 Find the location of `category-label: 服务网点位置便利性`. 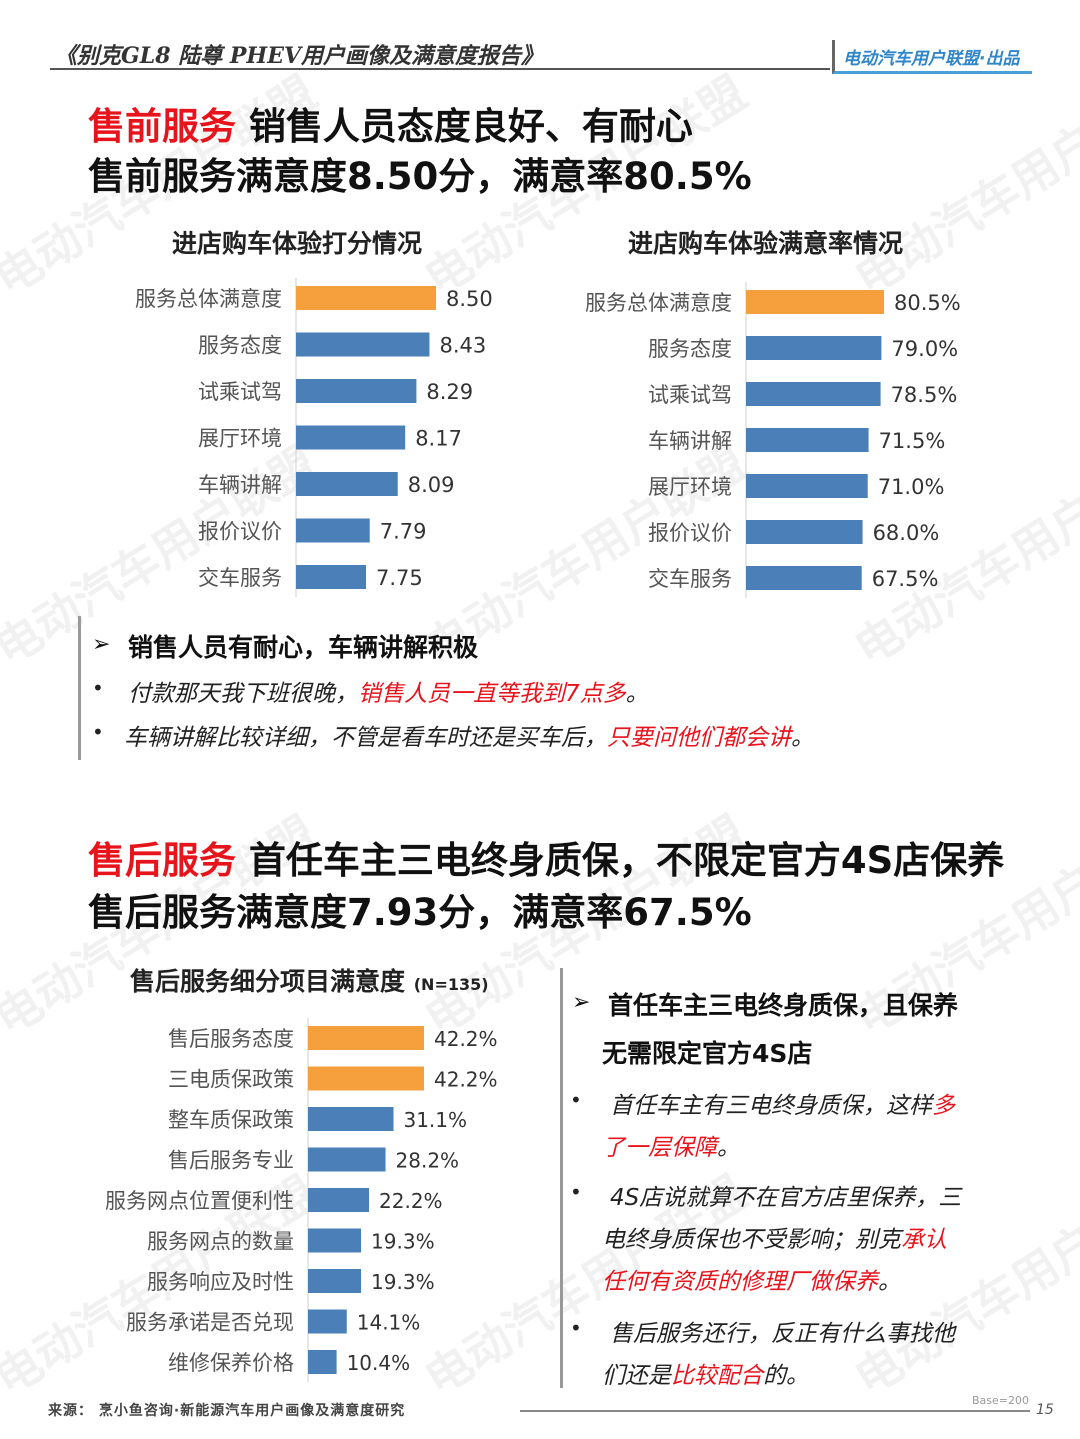

category-label: 服务网点位置便利性 is located at coordinates (199, 1201).